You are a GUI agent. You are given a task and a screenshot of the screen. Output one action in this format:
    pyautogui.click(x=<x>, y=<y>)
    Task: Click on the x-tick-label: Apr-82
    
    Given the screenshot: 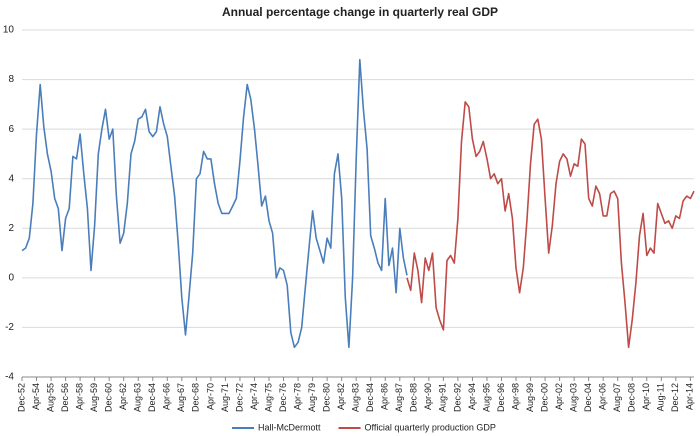 What is the action you would take?
    pyautogui.click(x=341, y=396)
    